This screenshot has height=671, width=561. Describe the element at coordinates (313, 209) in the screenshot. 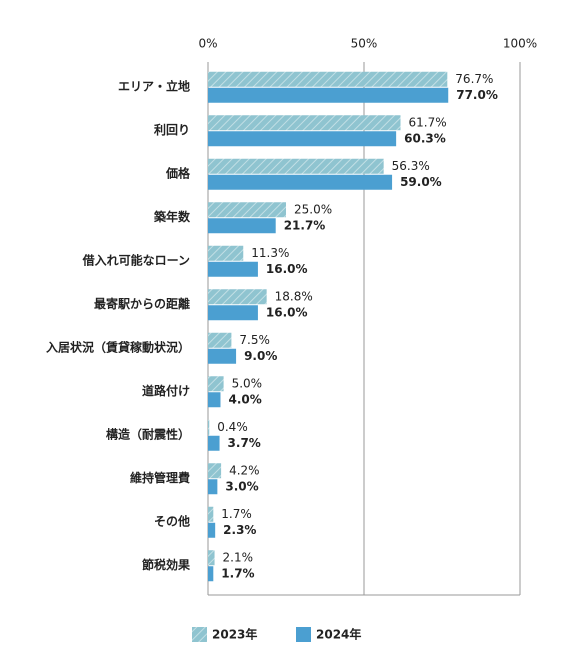

I see `value-label: 25.0%` at that location.